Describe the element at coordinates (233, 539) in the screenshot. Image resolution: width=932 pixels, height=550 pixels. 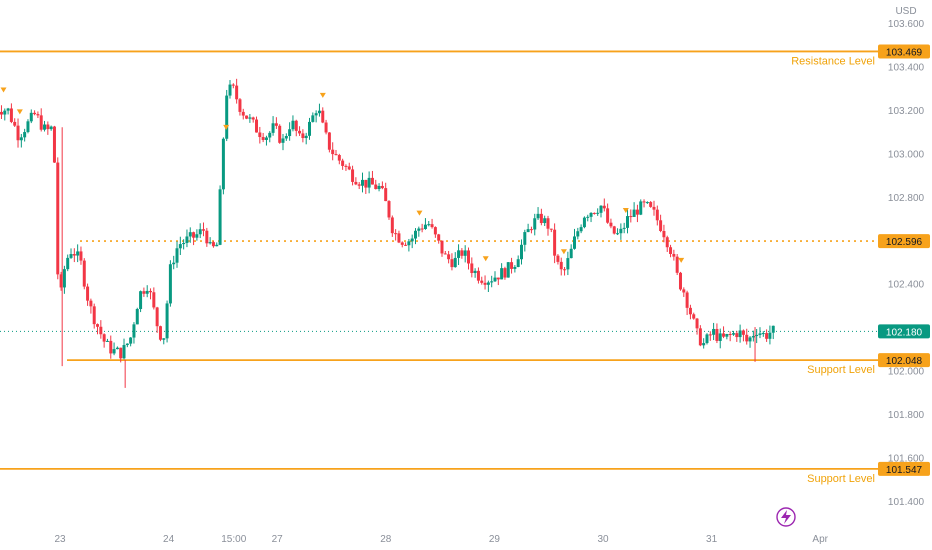
I see `x-tick-label: 15:00` at that location.